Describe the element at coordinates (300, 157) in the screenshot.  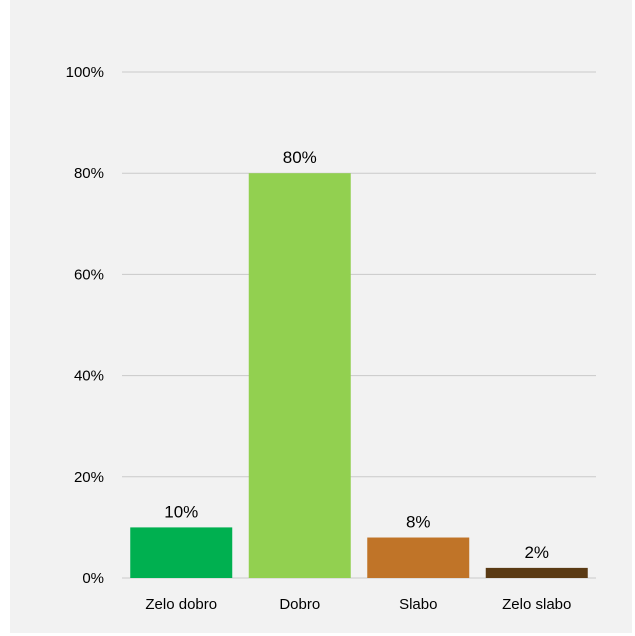
I see `bar-value-label: 80%` at that location.